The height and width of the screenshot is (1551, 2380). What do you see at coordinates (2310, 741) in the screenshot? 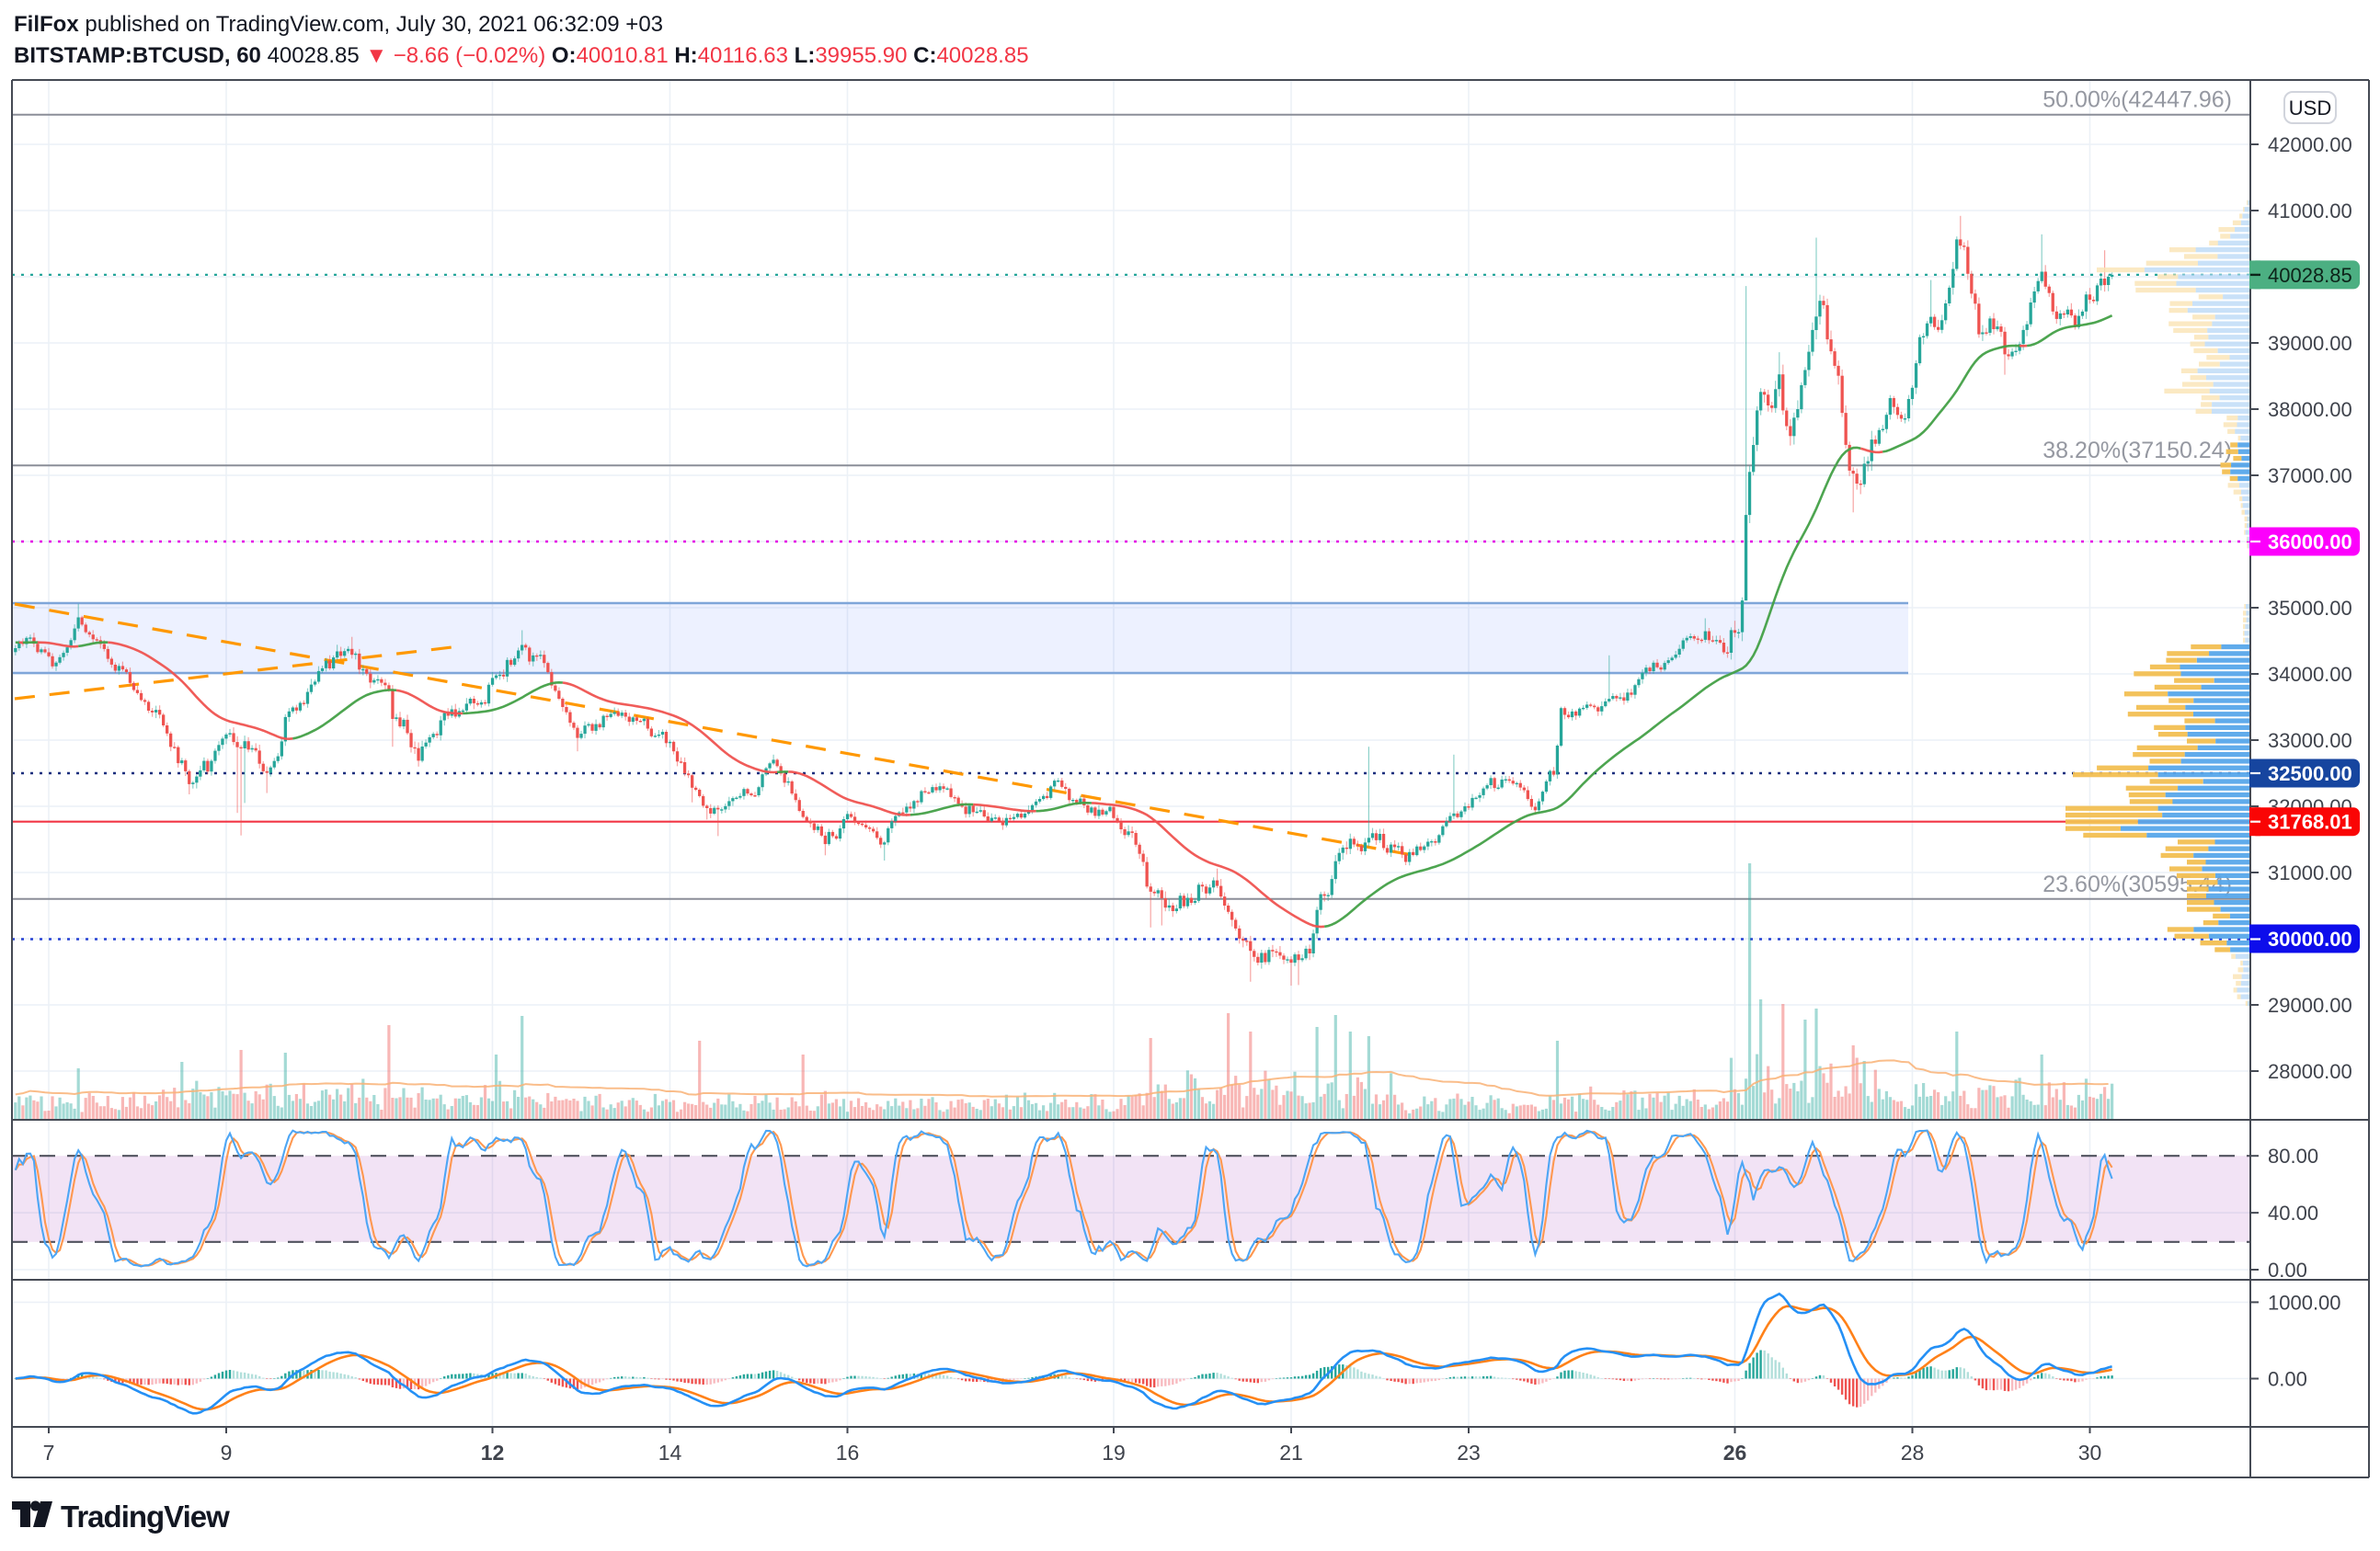
I see `svg-text: 33000.00` at bounding box center [2310, 741].